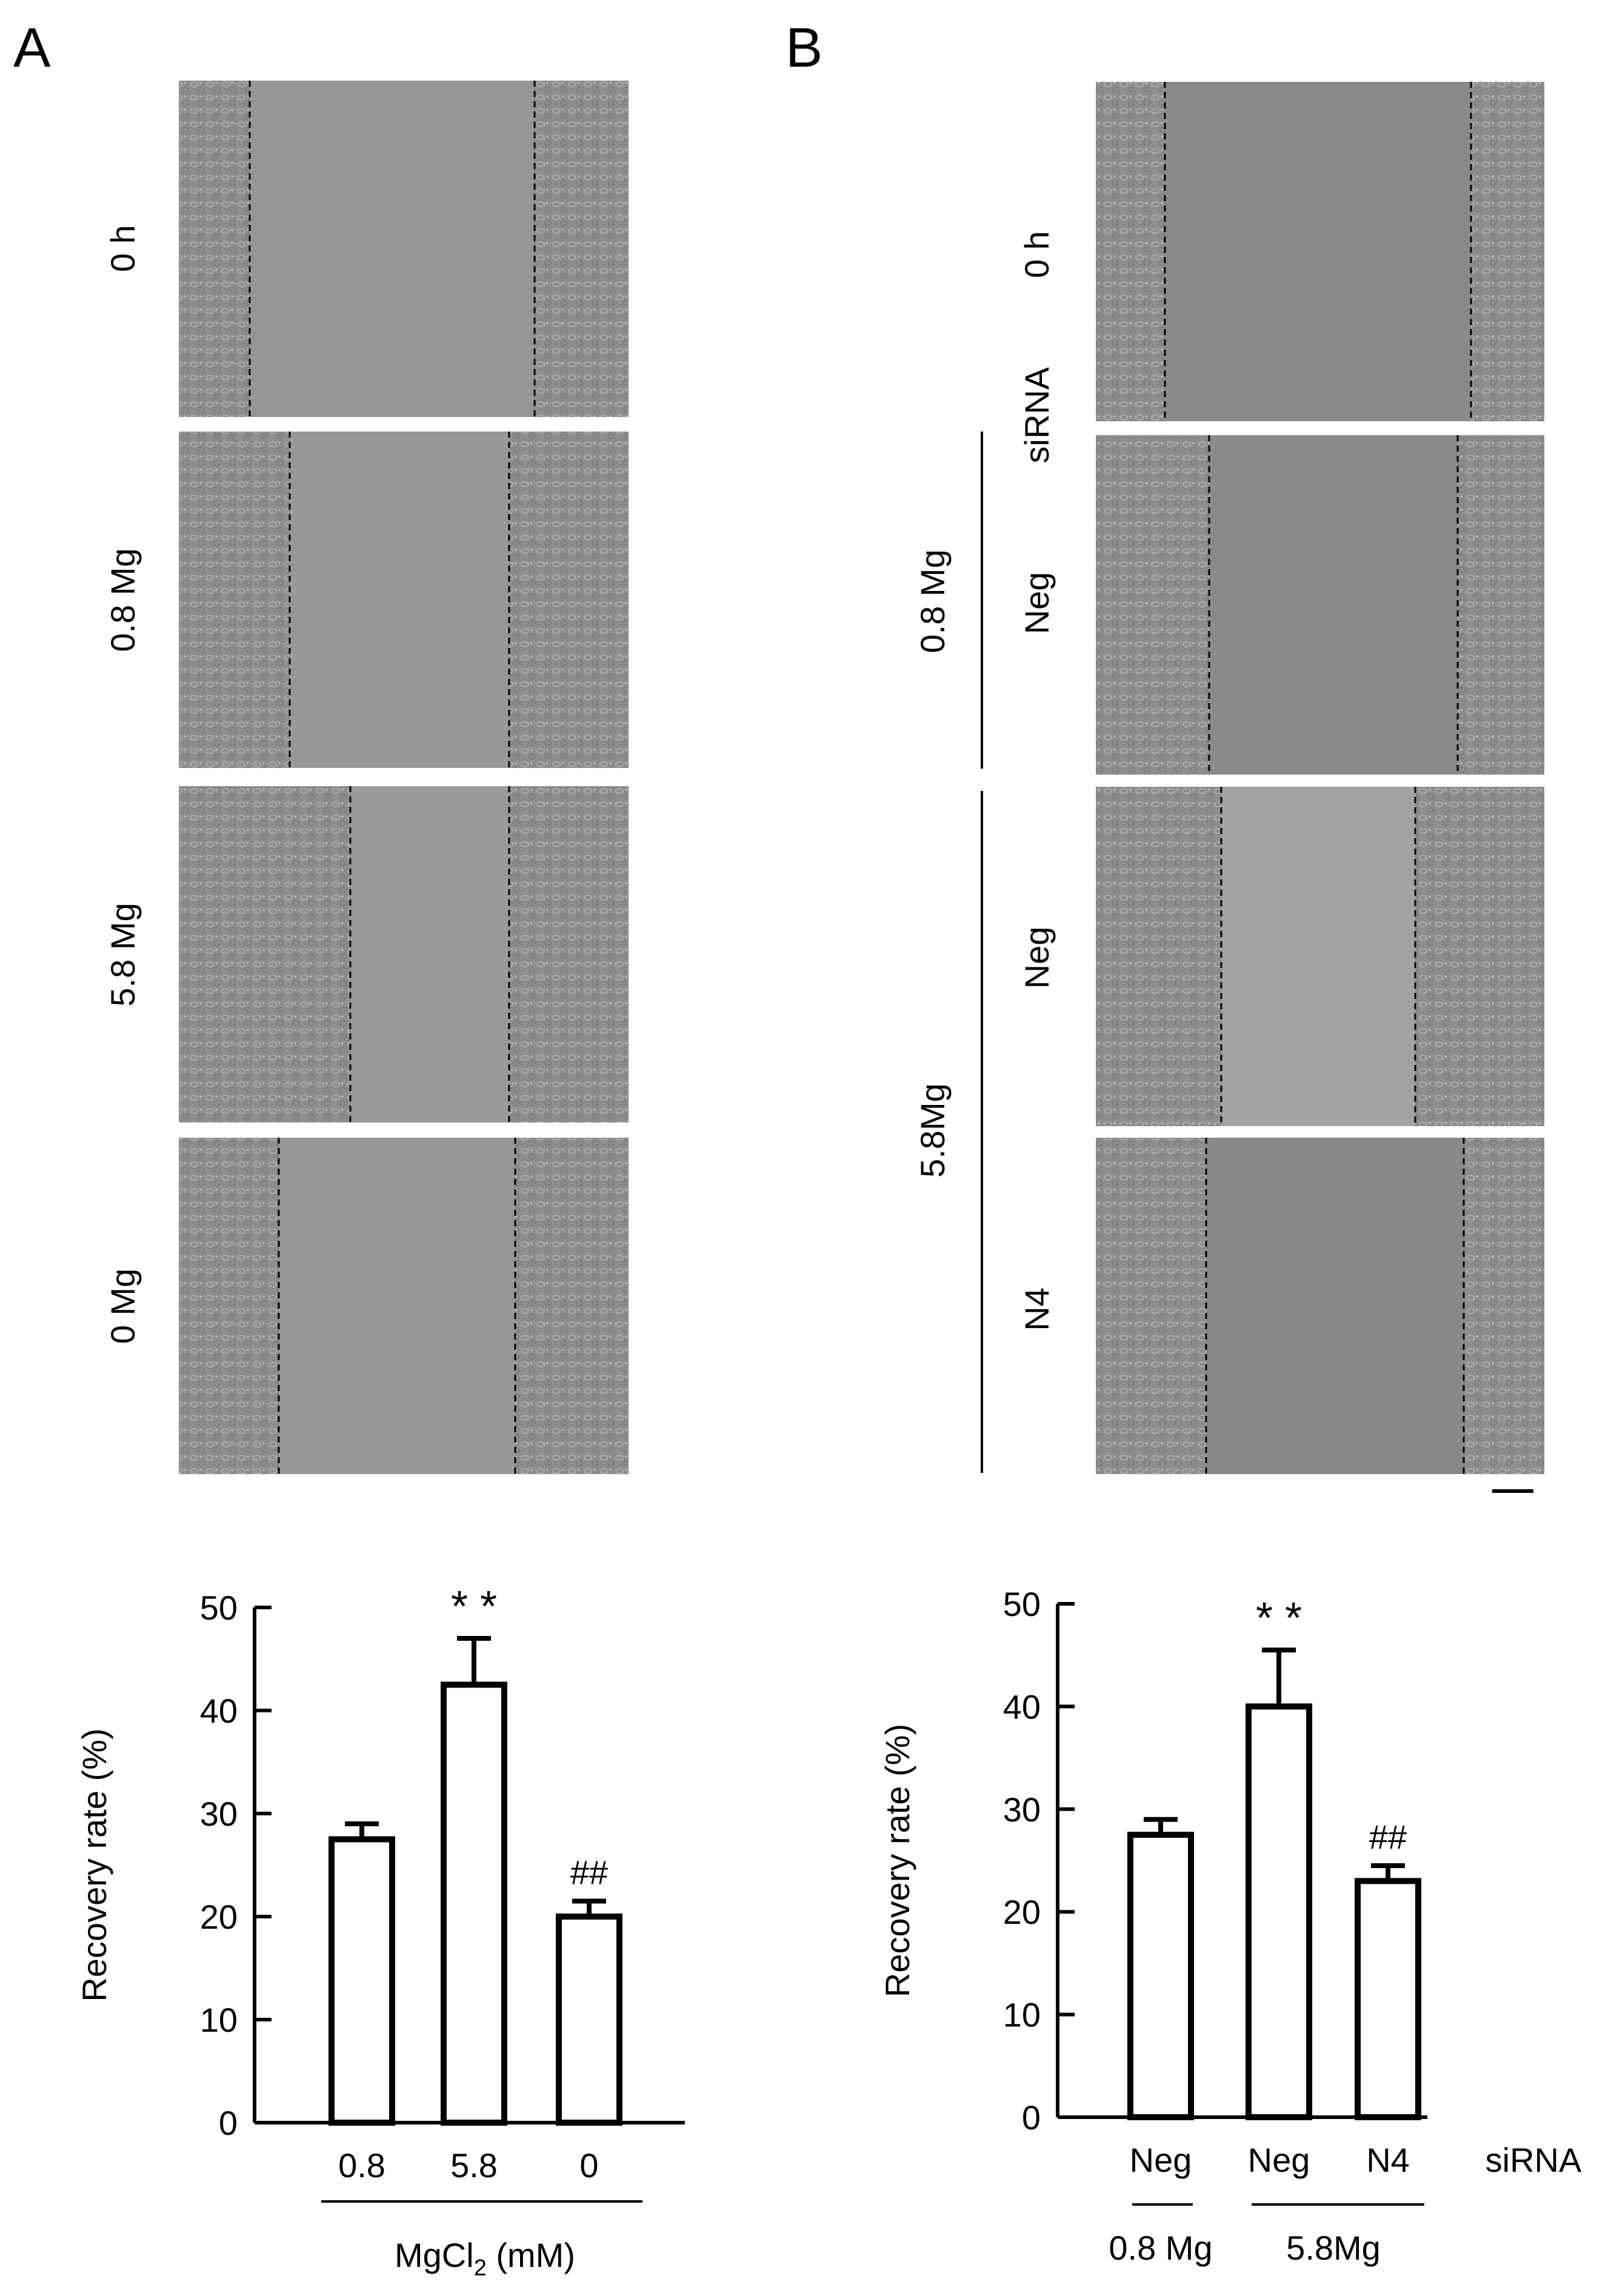 This screenshot has width=1611, height=2296. Describe the element at coordinates (219, 1711) in the screenshot. I see `chart-a-y-tick-label: 40` at that location.